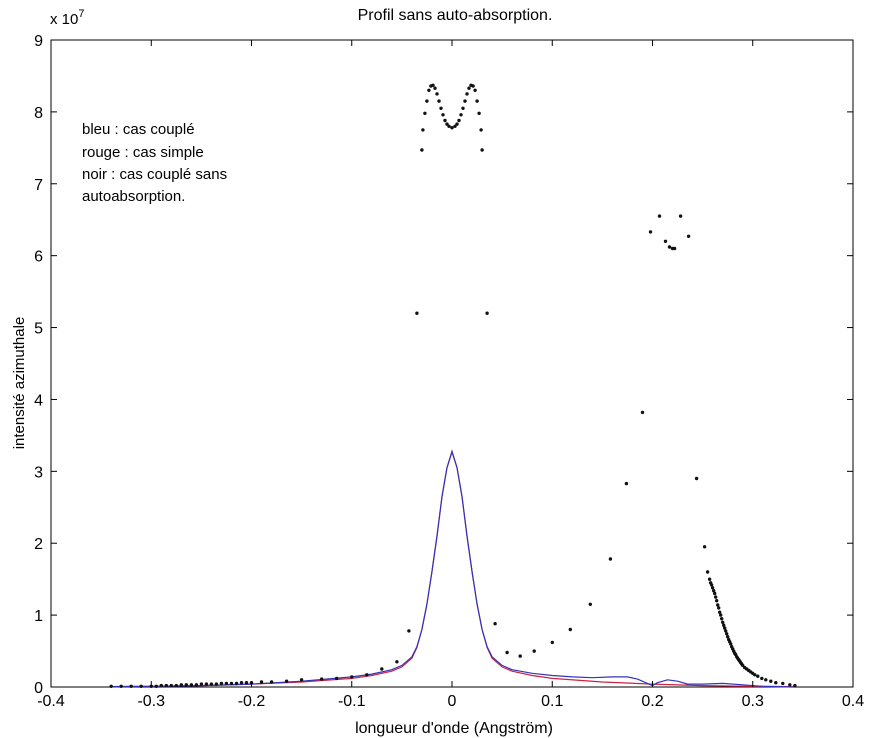  Describe the element at coordinates (753, 701) in the screenshot. I see `x-tick-label: 0.3` at that location.